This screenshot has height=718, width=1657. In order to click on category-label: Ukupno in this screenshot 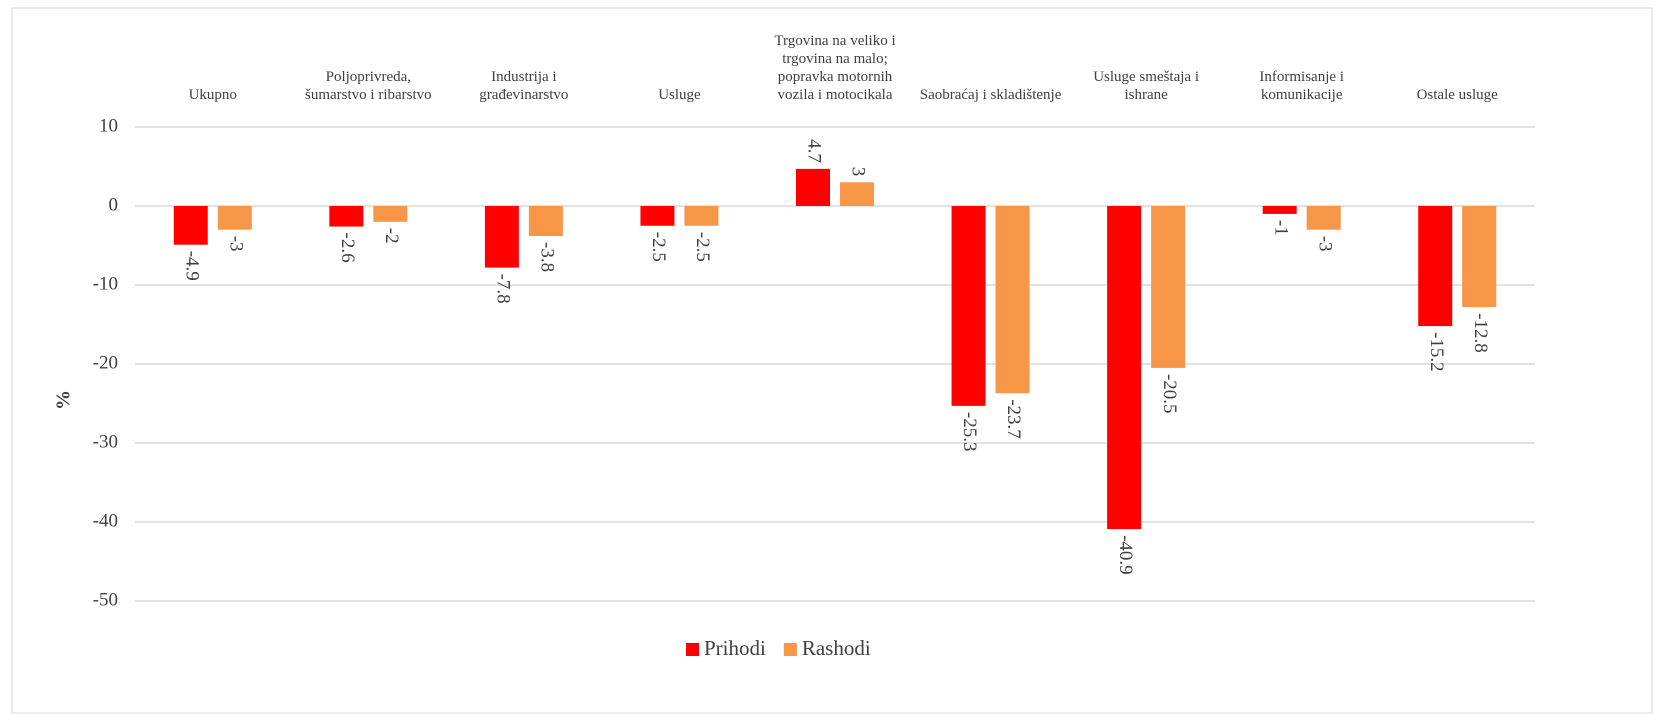, I will do `click(212, 95)`.